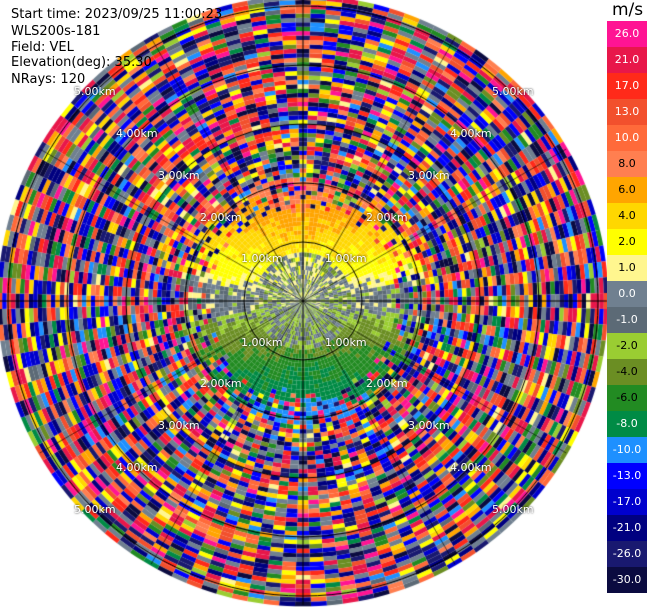  Describe the element at coordinates (627, 580) in the screenshot. I see `colorbar-cell: -30.0` at that location.